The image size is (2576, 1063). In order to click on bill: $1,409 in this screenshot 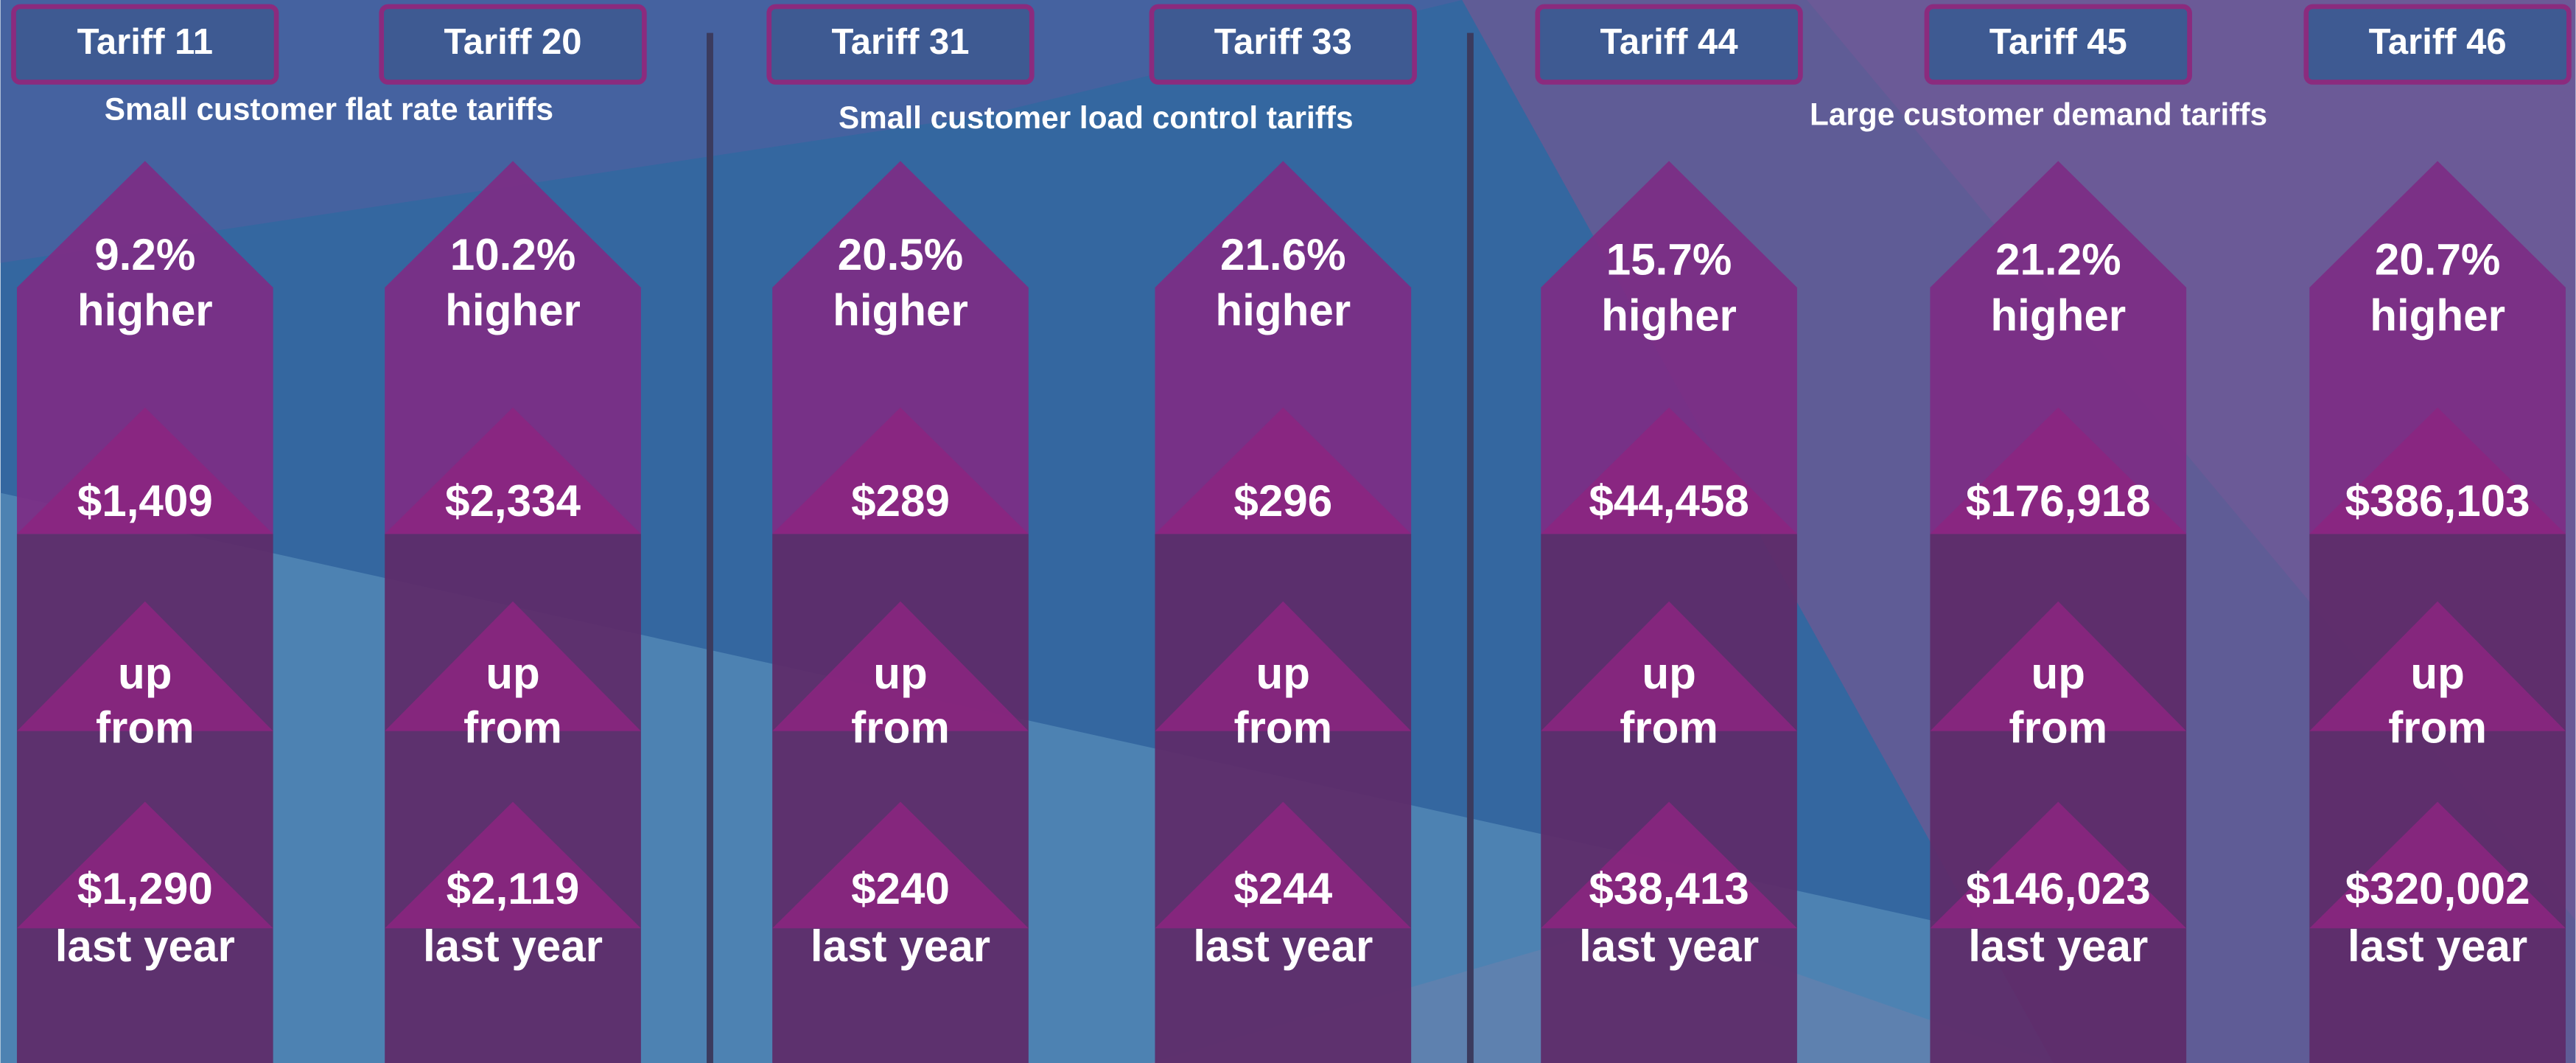, I will do `click(145, 501)`.